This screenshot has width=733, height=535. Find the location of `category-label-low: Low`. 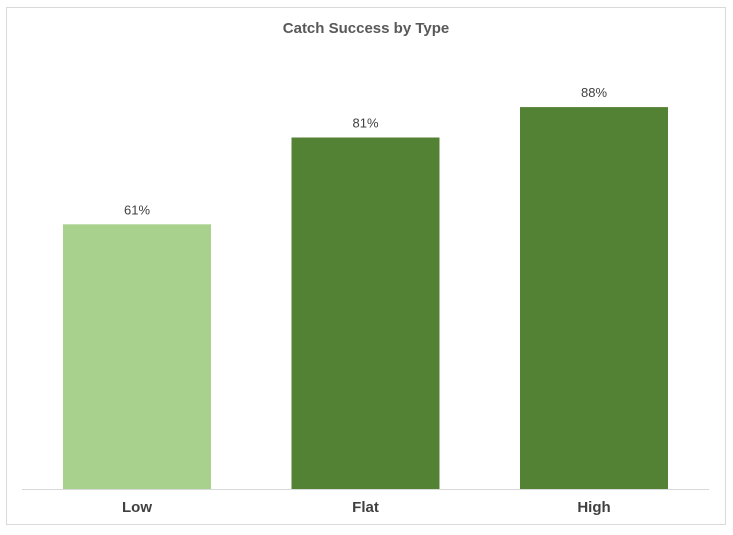

category-label-low: Low is located at coordinates (137, 507).